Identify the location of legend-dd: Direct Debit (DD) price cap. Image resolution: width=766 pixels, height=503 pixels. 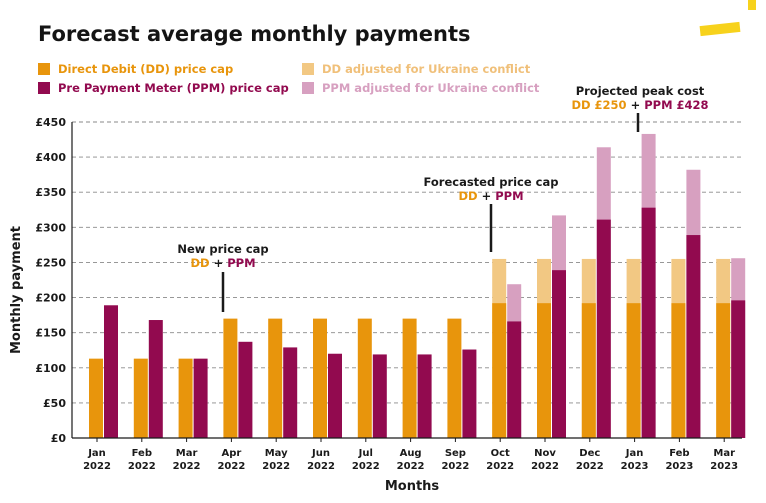
(135, 69).